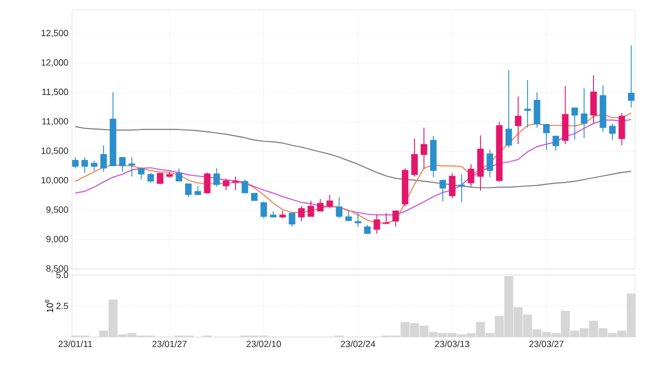  Describe the element at coordinates (49, 306) in the screenshot. I see `y-axis-title: 10$^{6}$` at that location.